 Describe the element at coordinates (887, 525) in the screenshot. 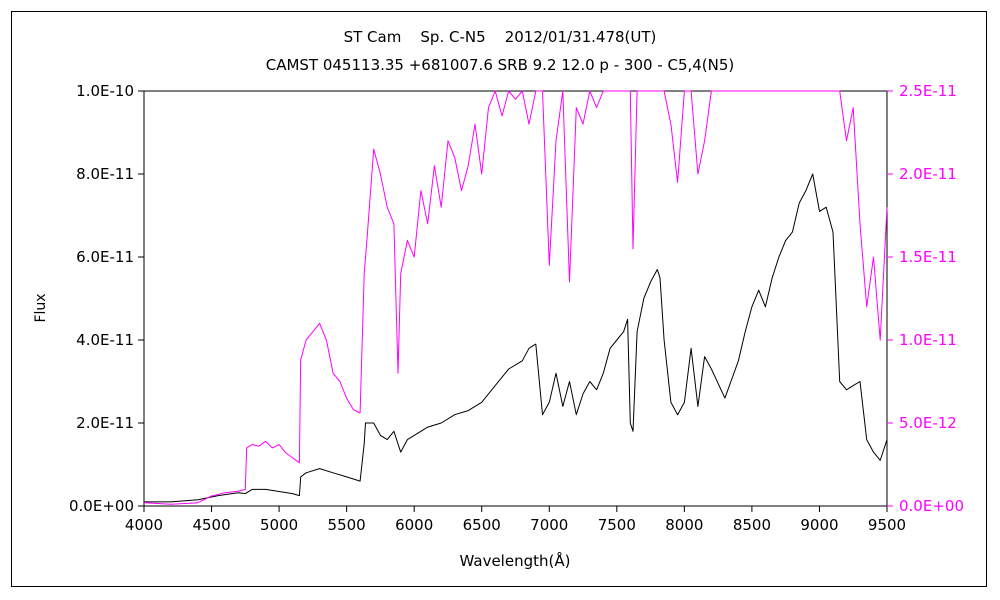

I see `x-tick-label: 9500` at that location.